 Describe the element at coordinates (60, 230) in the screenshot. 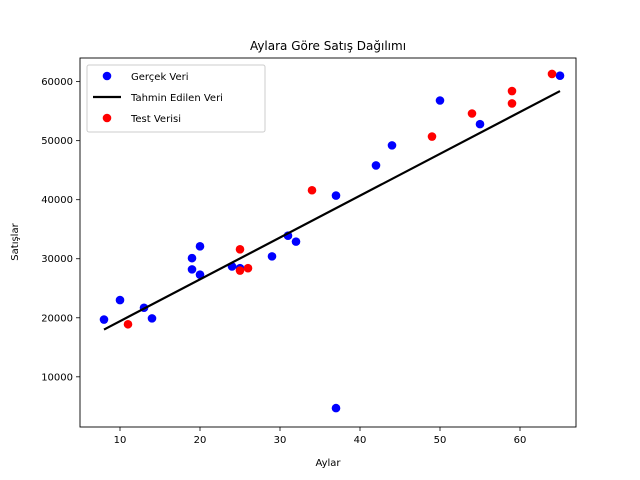

I see `y-axis: 10000 20000 30000 40000 50000 60000` at that location.